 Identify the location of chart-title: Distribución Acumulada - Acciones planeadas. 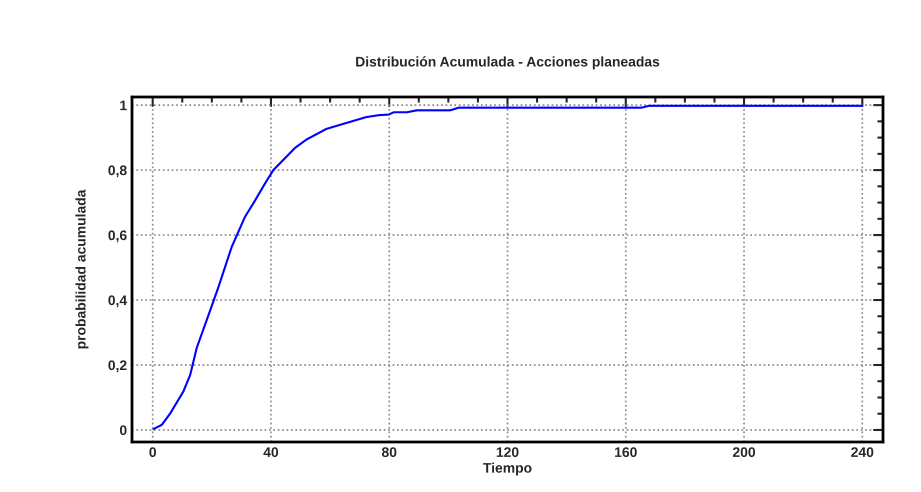
(508, 63).